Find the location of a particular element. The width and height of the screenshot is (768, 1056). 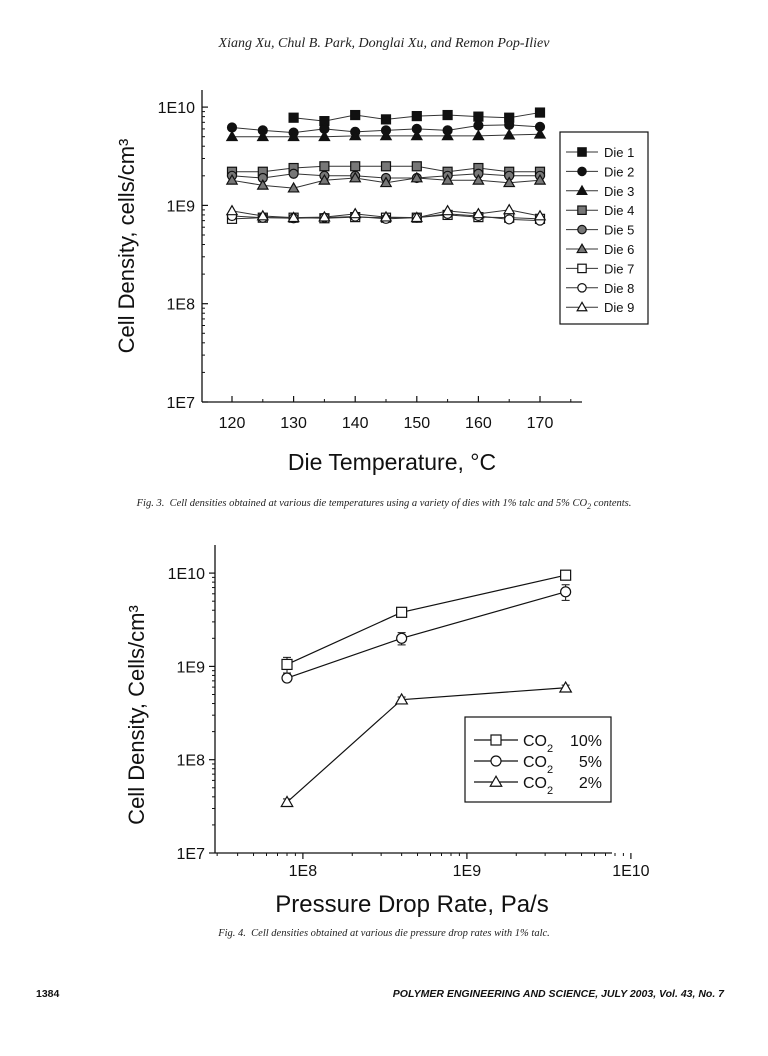

fig4-y-tick-label: 1E7 is located at coordinates (191, 854).